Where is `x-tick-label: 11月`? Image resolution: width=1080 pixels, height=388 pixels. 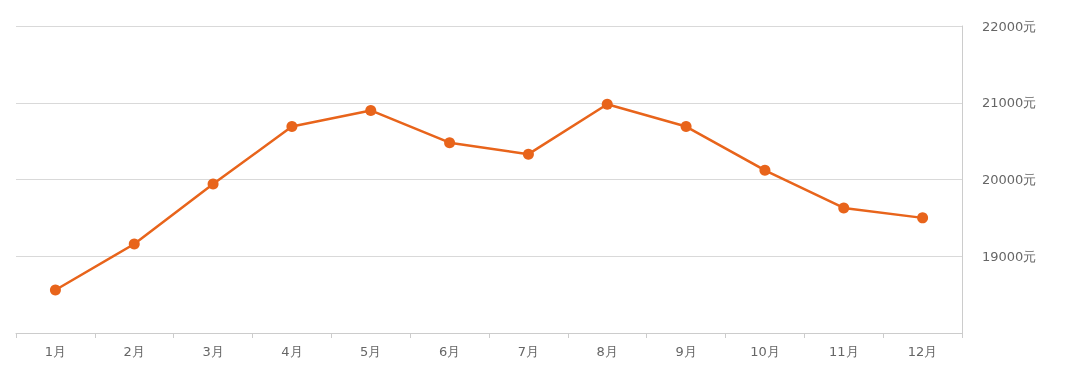 x-tick-label: 11月 is located at coordinates (843, 351).